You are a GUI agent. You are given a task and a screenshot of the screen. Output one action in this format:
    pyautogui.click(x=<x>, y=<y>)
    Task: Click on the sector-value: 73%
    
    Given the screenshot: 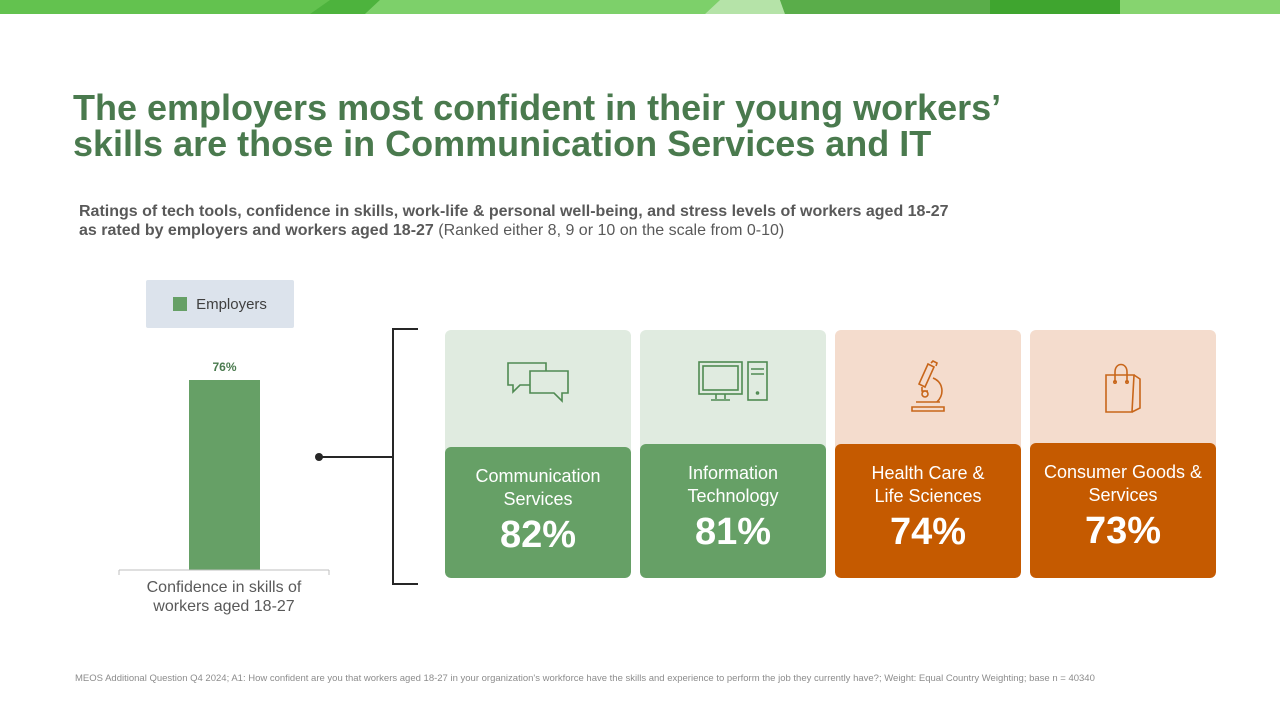 What is the action you would take?
    pyautogui.click(x=1123, y=531)
    